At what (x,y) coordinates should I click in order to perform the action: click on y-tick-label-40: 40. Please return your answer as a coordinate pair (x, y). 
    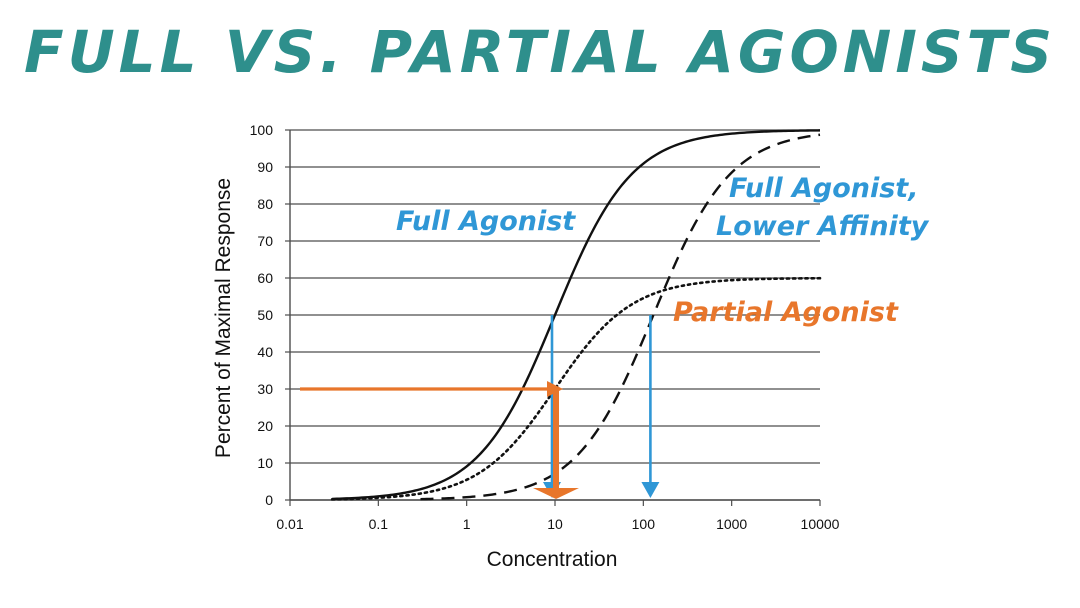
    Looking at the image, I should click on (265, 352).